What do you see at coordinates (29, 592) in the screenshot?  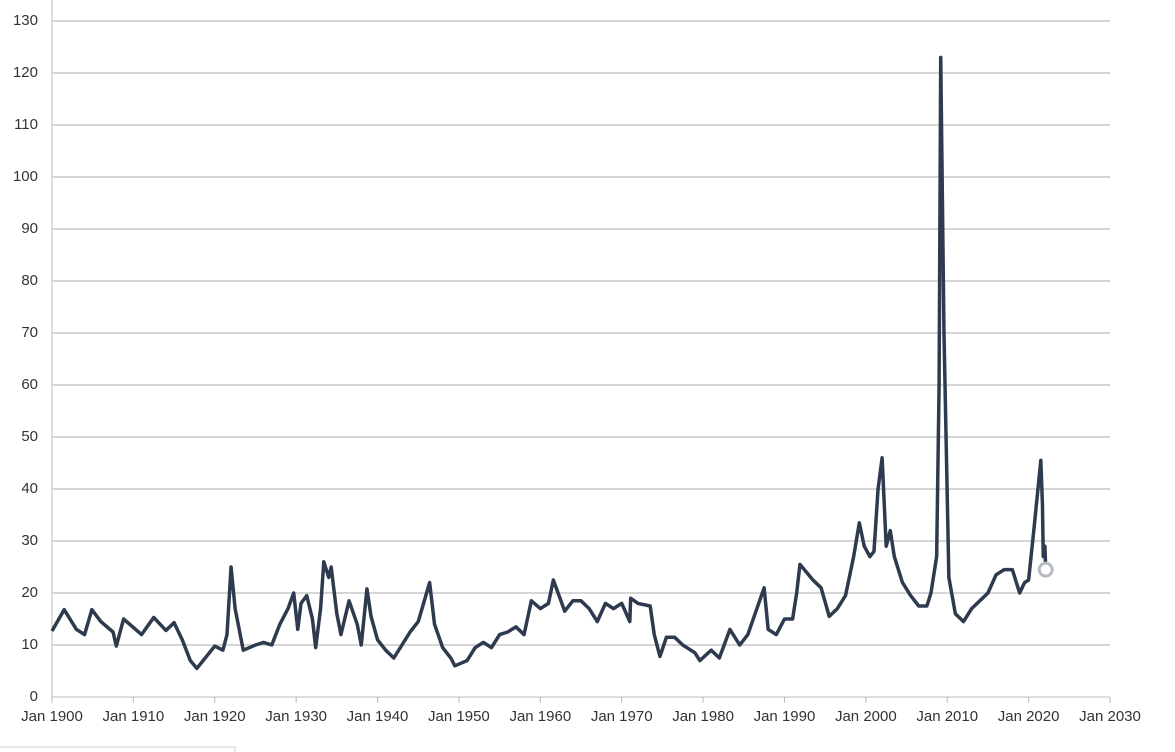 I see `y-tick-label: 20` at bounding box center [29, 592].